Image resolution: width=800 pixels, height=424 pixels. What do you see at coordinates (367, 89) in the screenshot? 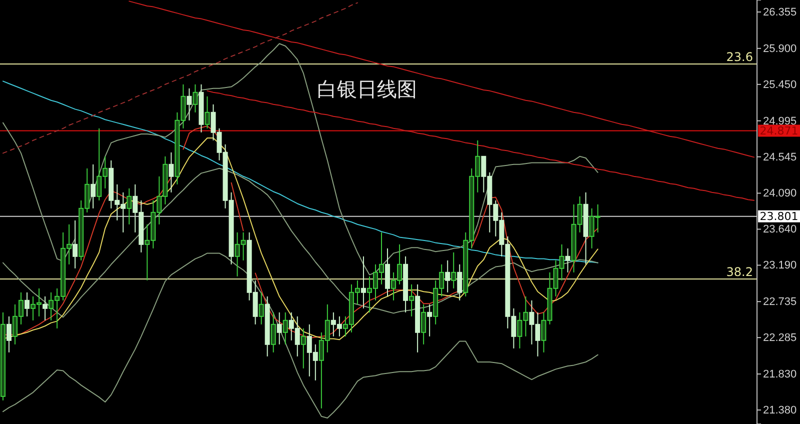
I see `text: 白银日线图` at bounding box center [367, 89].